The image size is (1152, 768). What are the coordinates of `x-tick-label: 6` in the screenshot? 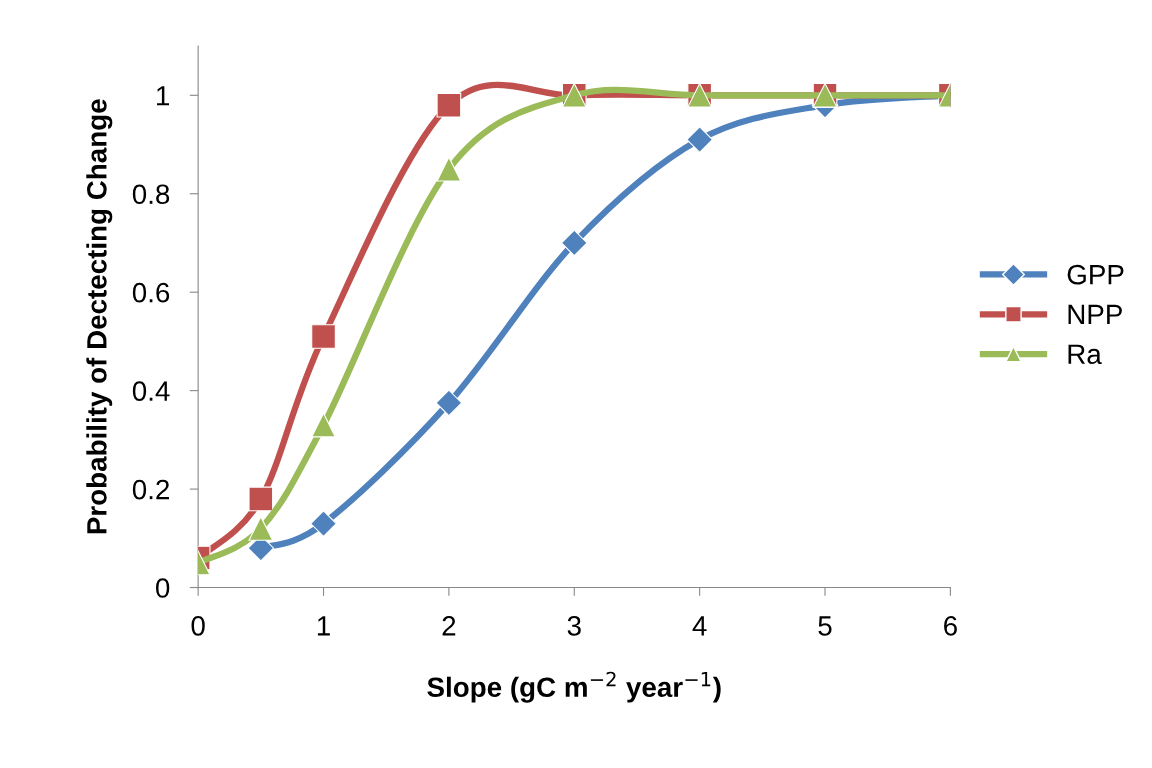 It's located at (950, 626).